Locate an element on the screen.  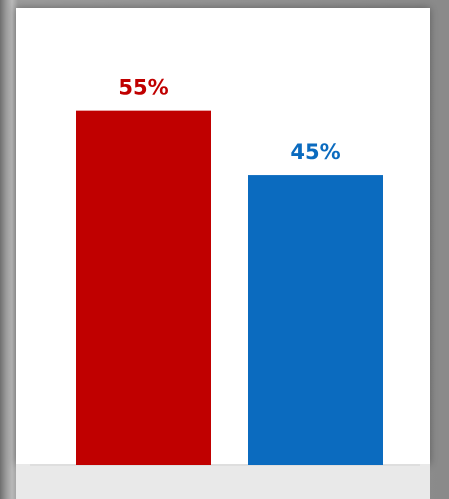
bar-value-label-1: 45% is located at coordinates (315, 152).